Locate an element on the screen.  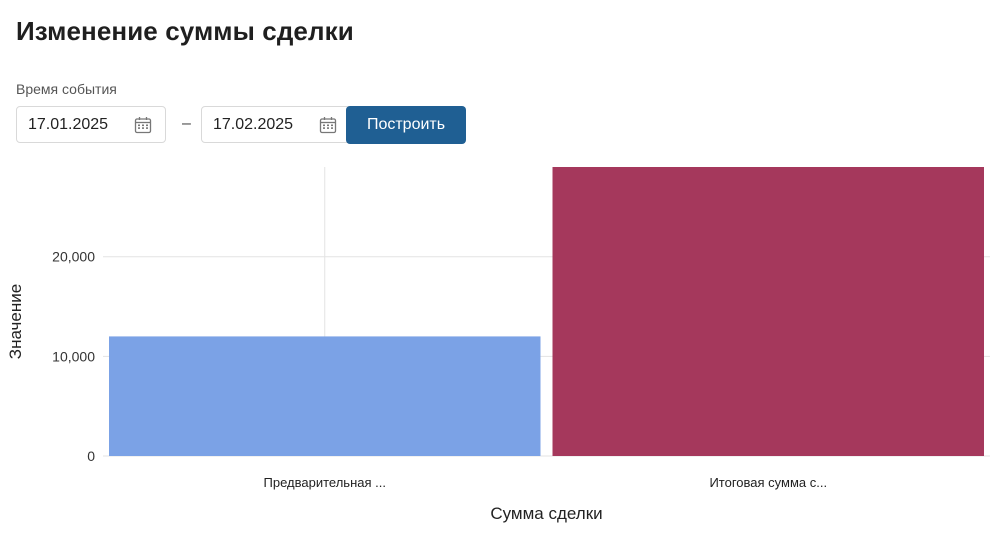
date-to-value: 17.02.2025 is located at coordinates (253, 124).